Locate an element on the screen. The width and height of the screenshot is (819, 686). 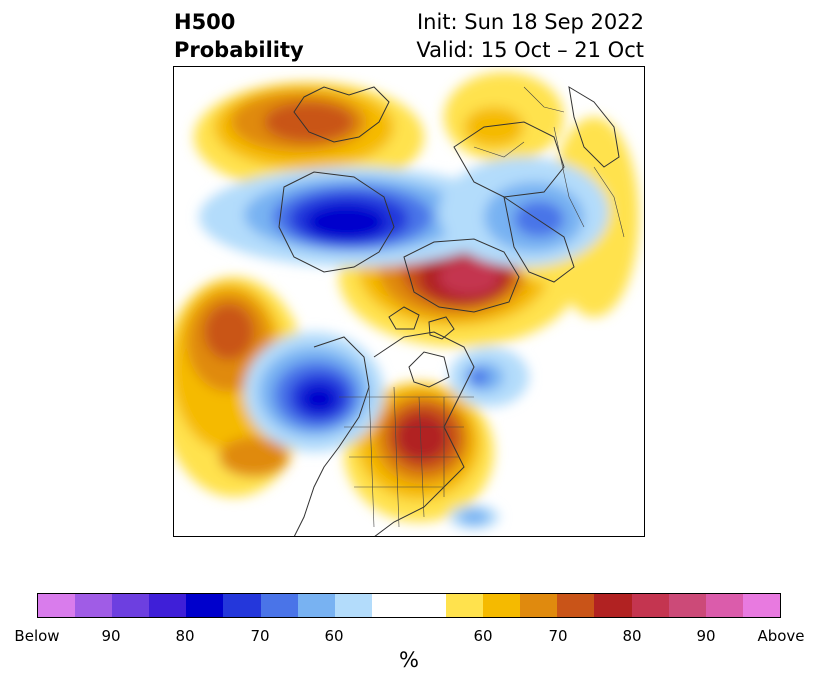
valid-date: Valid: 15 Oct – 21 Oct is located at coordinates (530, 50).